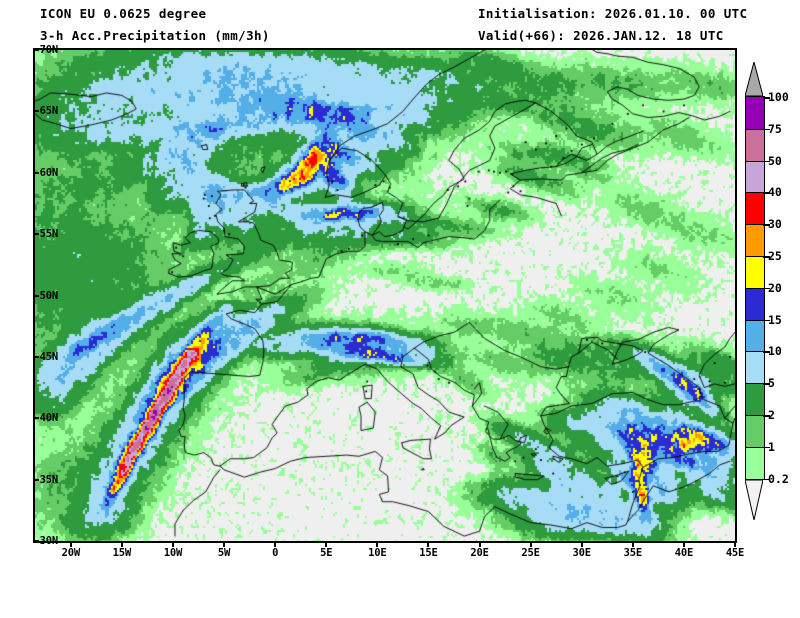  Describe the element at coordinates (49, 111) in the screenshot. I see `y-axis-label: 65N` at that location.